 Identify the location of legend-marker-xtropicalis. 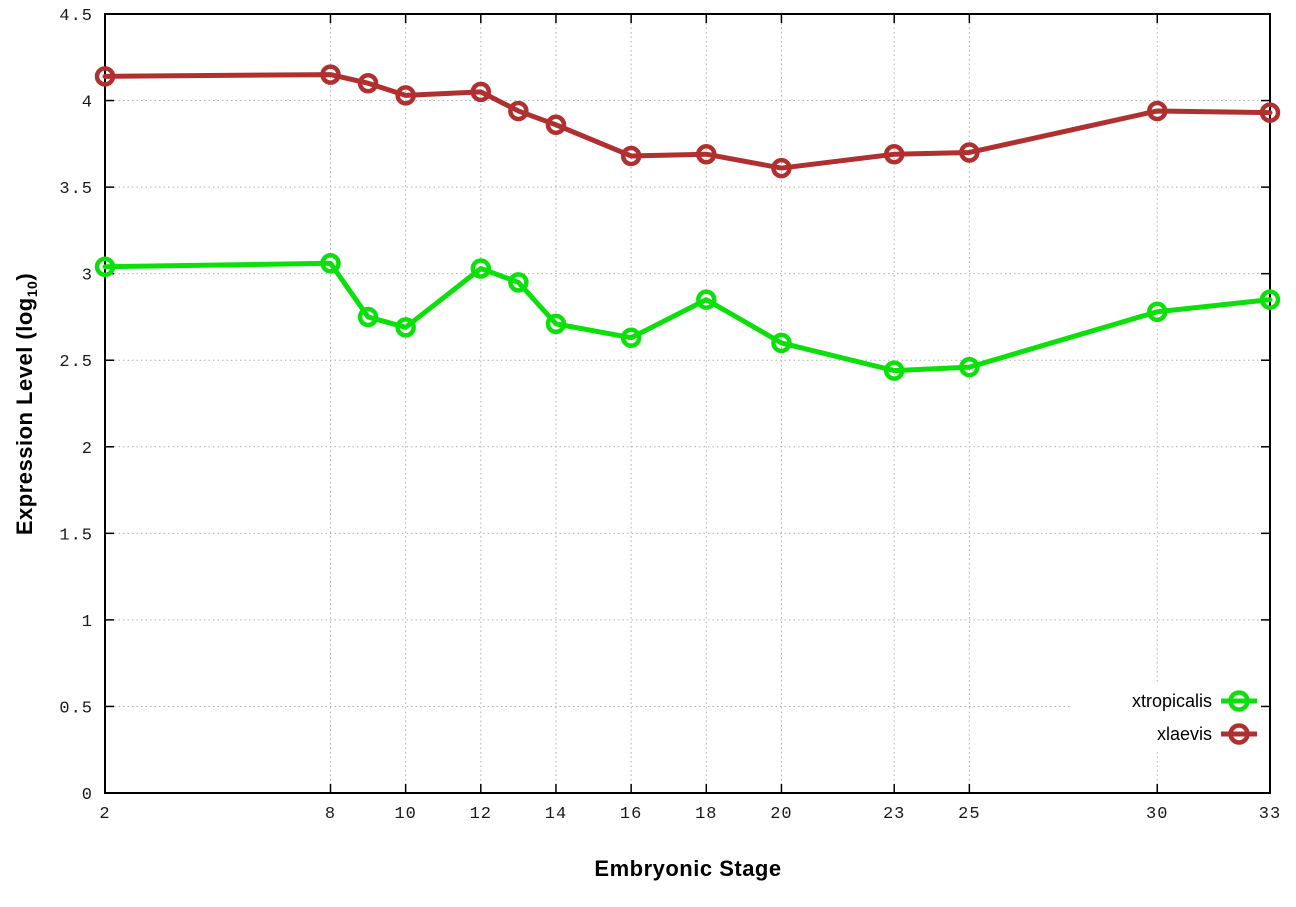
(1239, 701).